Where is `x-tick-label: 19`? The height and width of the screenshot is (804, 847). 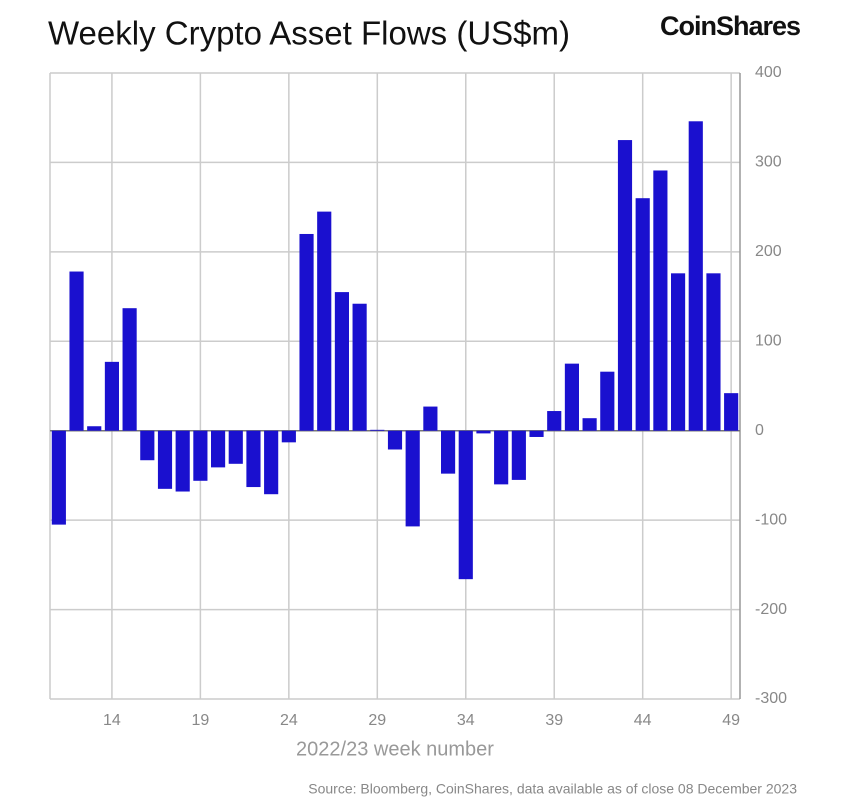
x-tick-label: 19 is located at coordinates (200, 720).